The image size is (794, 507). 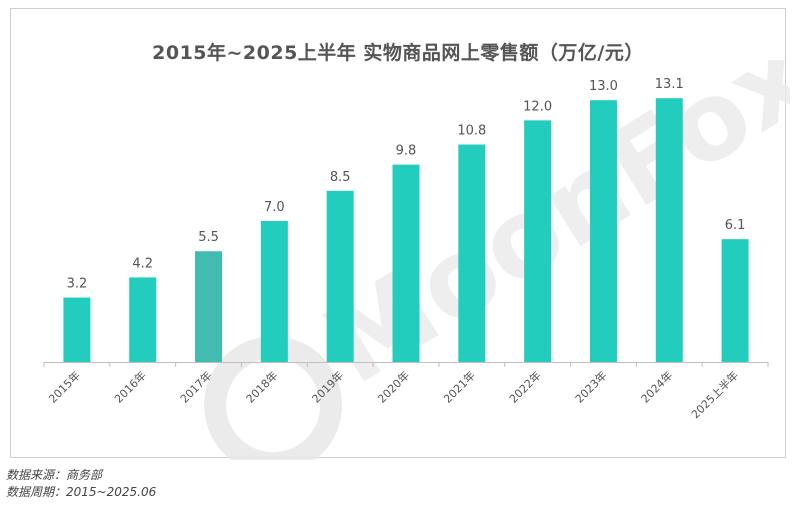 I want to click on x-tick-label: 2023年, so click(x=590, y=386).